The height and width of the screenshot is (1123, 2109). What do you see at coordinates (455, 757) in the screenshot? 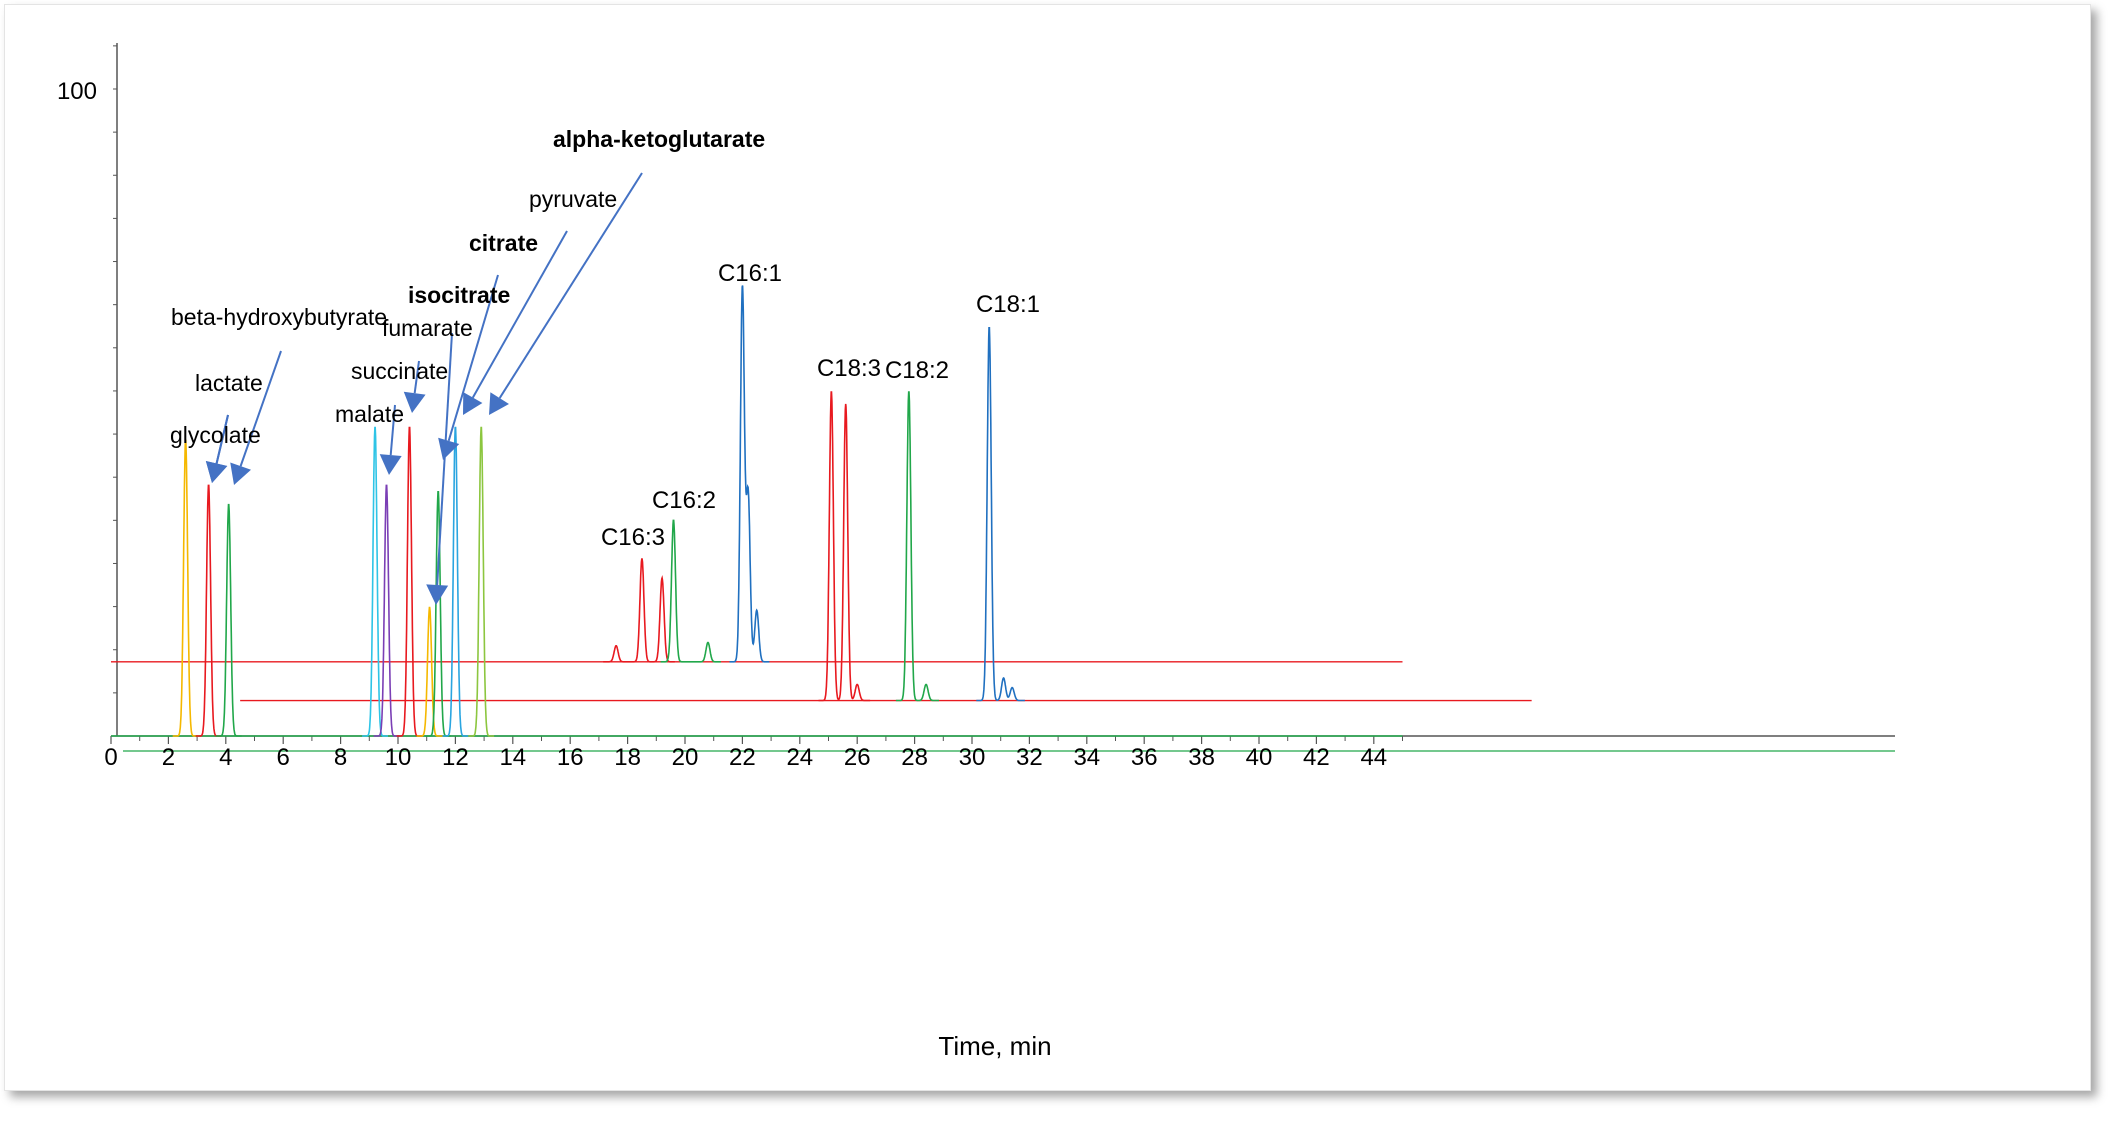
I see `x-tick-label: 12` at bounding box center [455, 757].